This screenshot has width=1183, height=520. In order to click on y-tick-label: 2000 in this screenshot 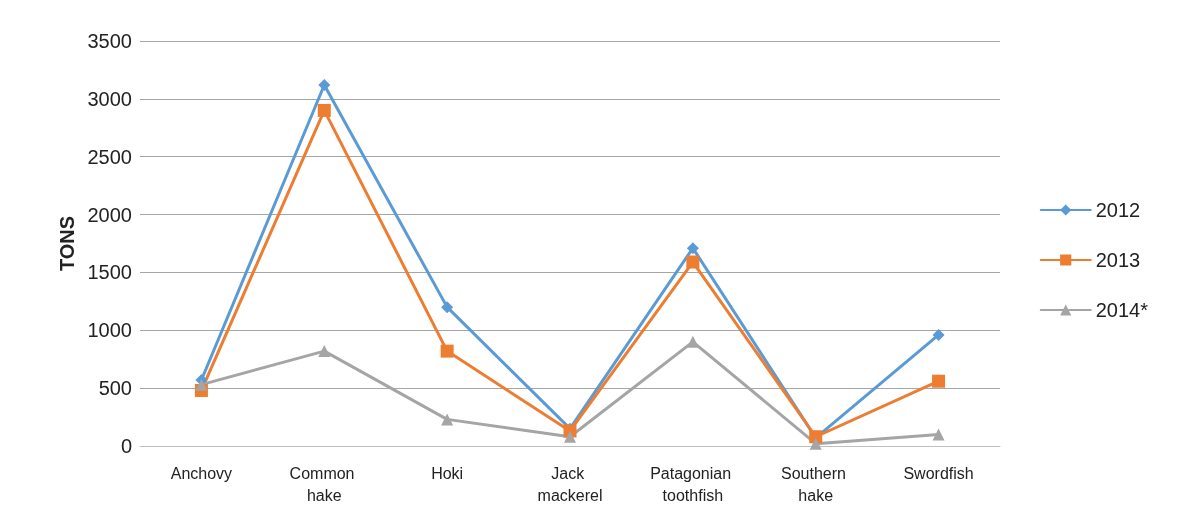, I will do `click(109, 214)`.